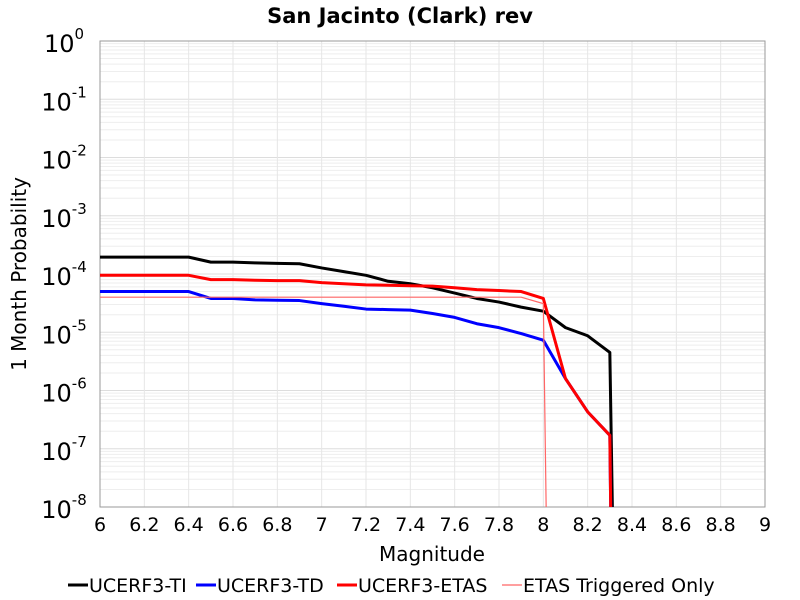 The width and height of the screenshot is (800, 600). I want to click on x-tick-label: 7.8, so click(499, 525).